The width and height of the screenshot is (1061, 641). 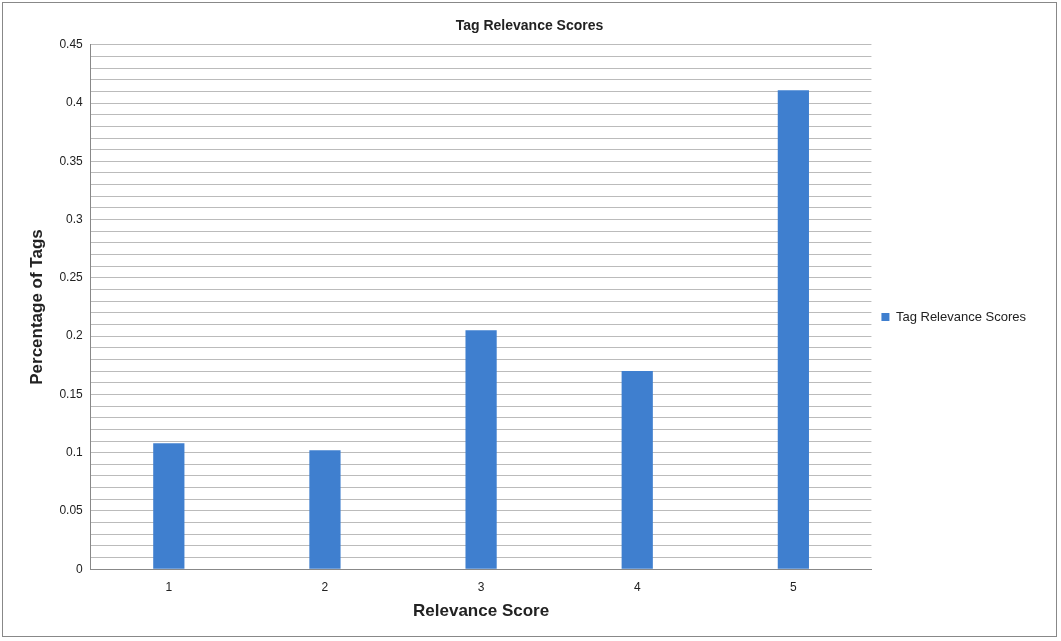 I want to click on y-tick-label: 0.45, so click(x=71, y=44).